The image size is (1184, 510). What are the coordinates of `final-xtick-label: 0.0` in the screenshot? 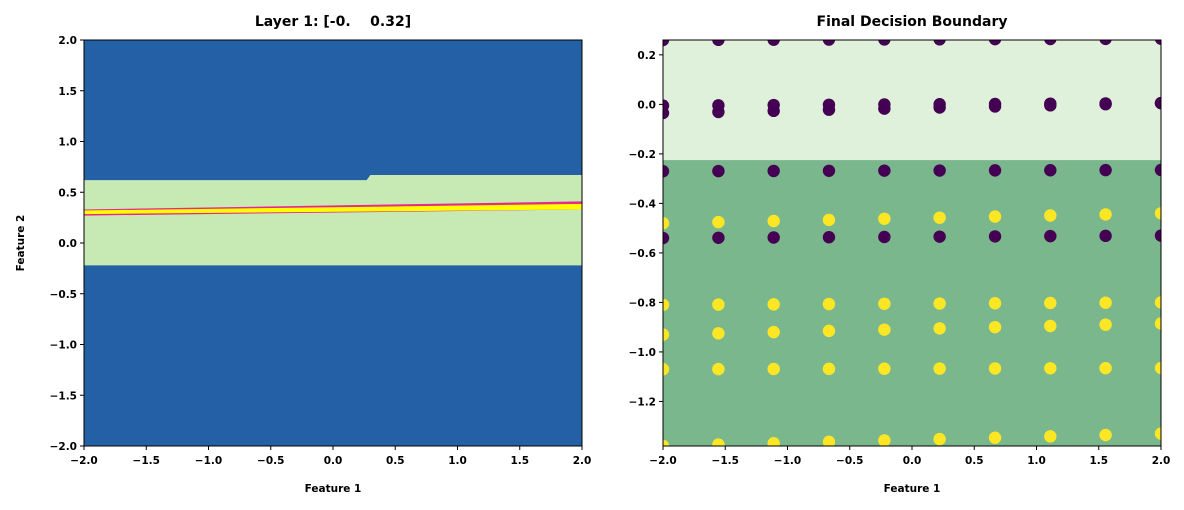 It's located at (912, 461).